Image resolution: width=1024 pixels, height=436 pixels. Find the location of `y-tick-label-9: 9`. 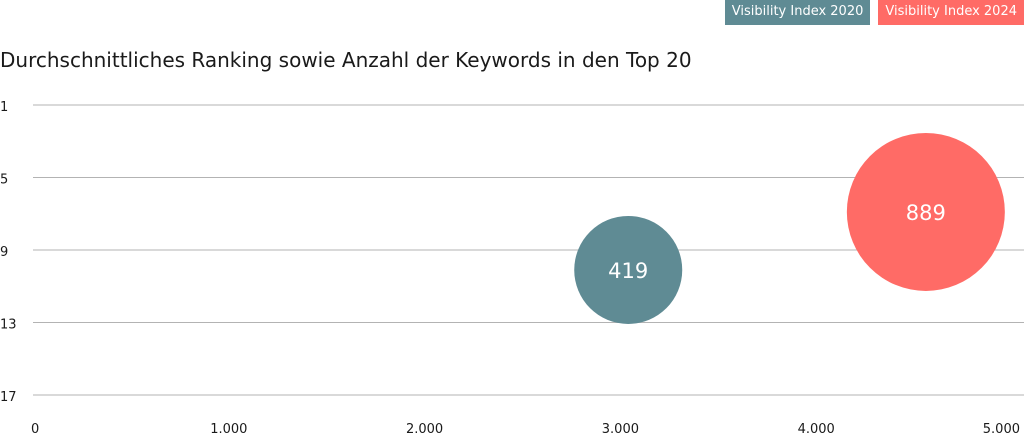

y-tick-label-9: 9 is located at coordinates (4, 252).